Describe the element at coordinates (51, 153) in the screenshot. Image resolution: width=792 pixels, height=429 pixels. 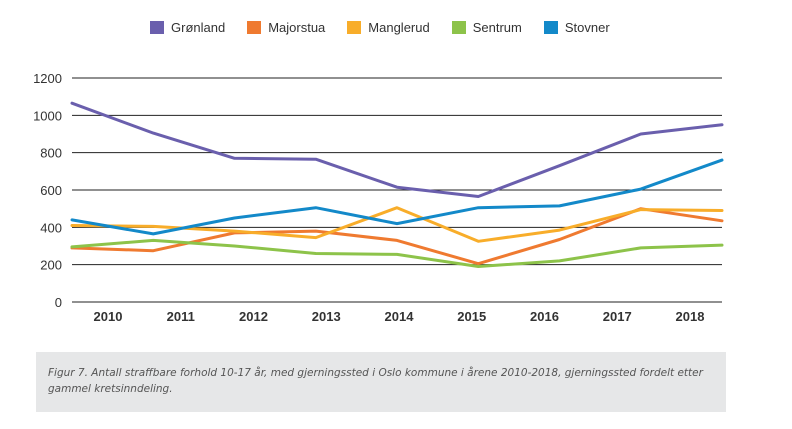
I see `y-tick-label: 800` at that location.